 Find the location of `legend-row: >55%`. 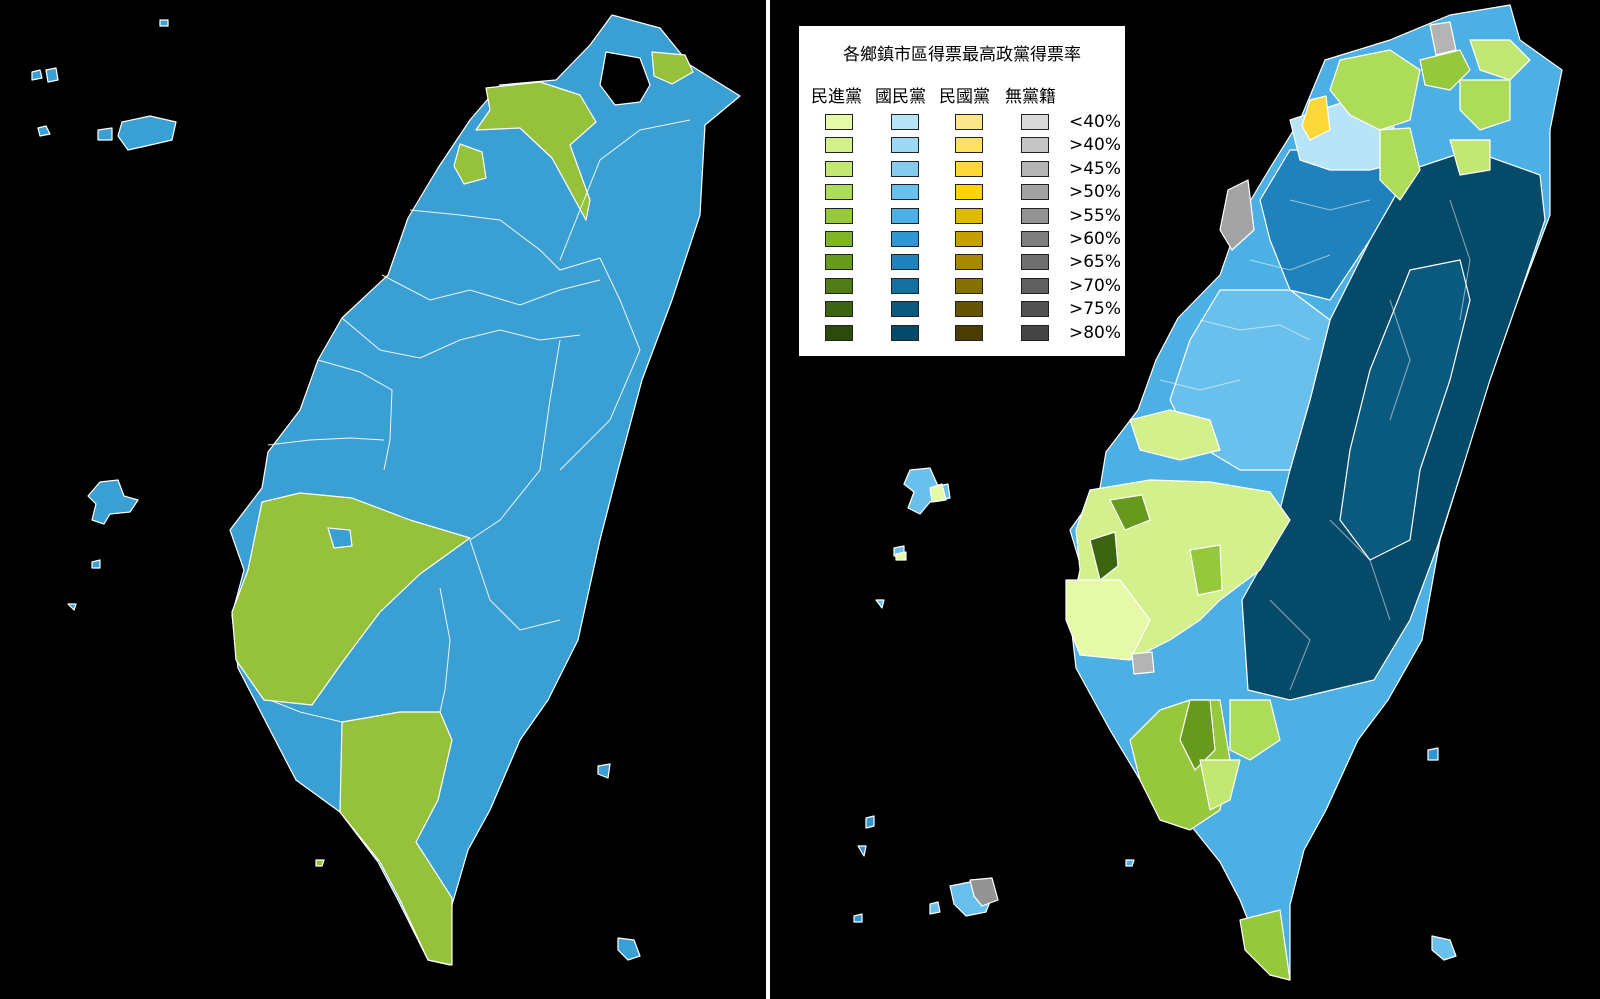

legend-row: >55% is located at coordinates (962, 218).